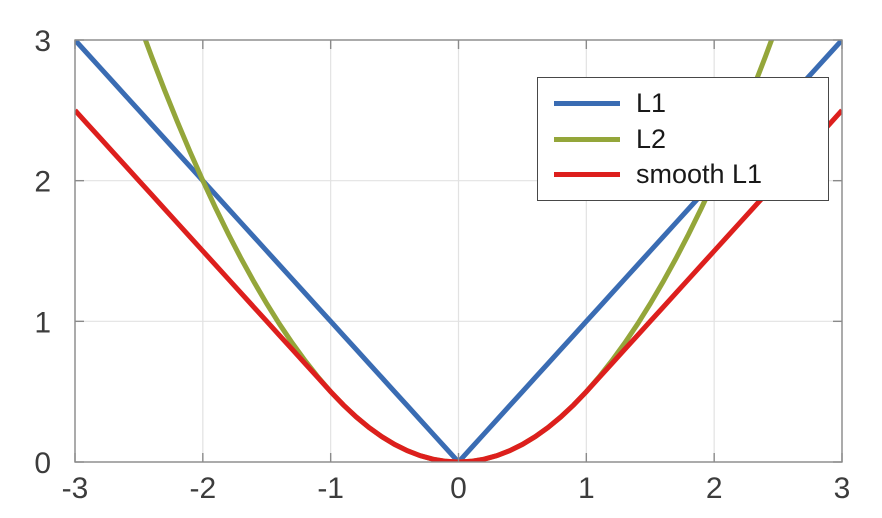 The image size is (882, 518). I want to click on legend-item-l2: L2, so click(683, 138).